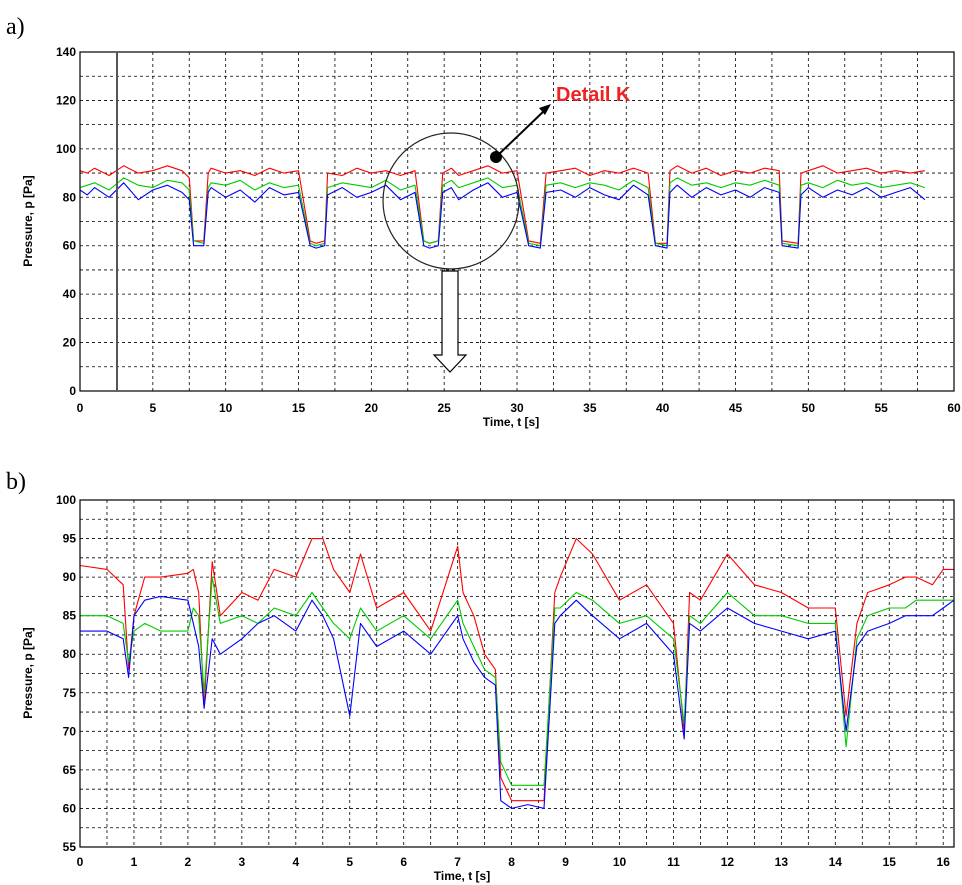 The width and height of the screenshot is (962, 885). Describe the element at coordinates (16, 482) in the screenshot. I see `panel-label-b: b)` at that location.